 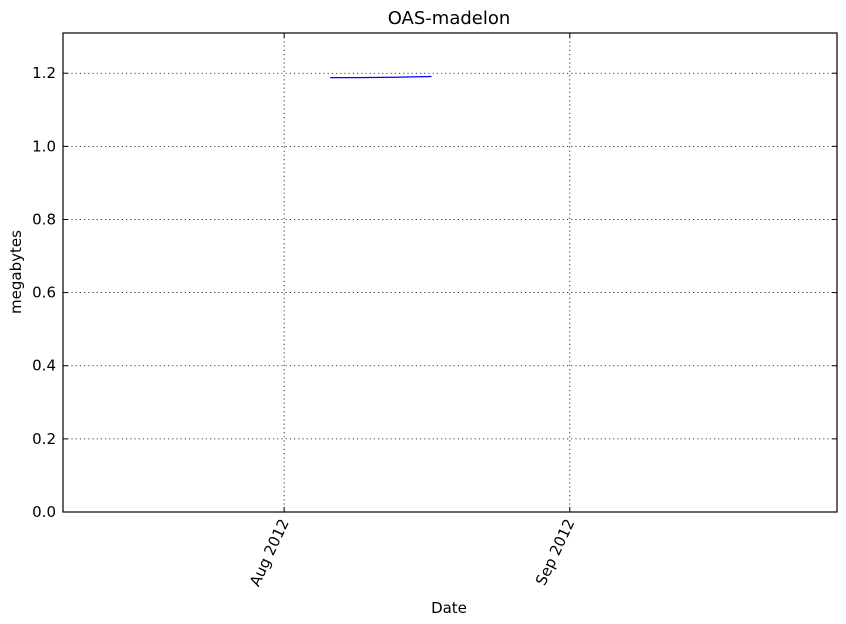 I want to click on y-tick-label: 0.6, so click(x=44, y=293).